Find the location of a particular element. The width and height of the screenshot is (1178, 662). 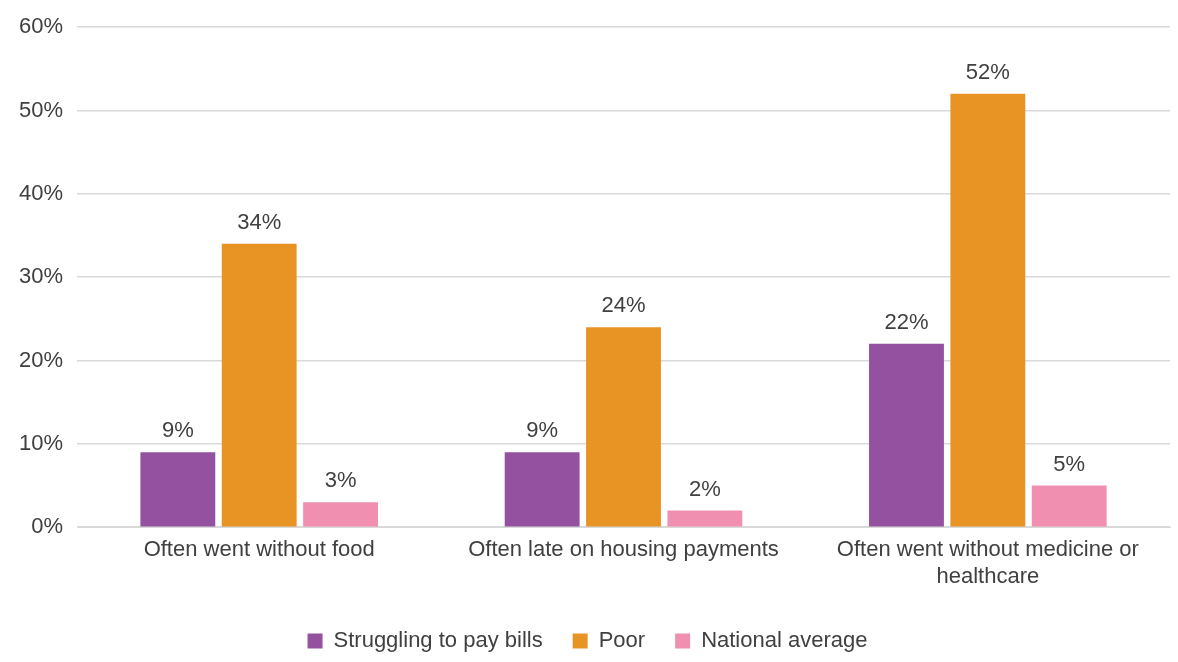

y-tick-label: 0% is located at coordinates (47, 526).